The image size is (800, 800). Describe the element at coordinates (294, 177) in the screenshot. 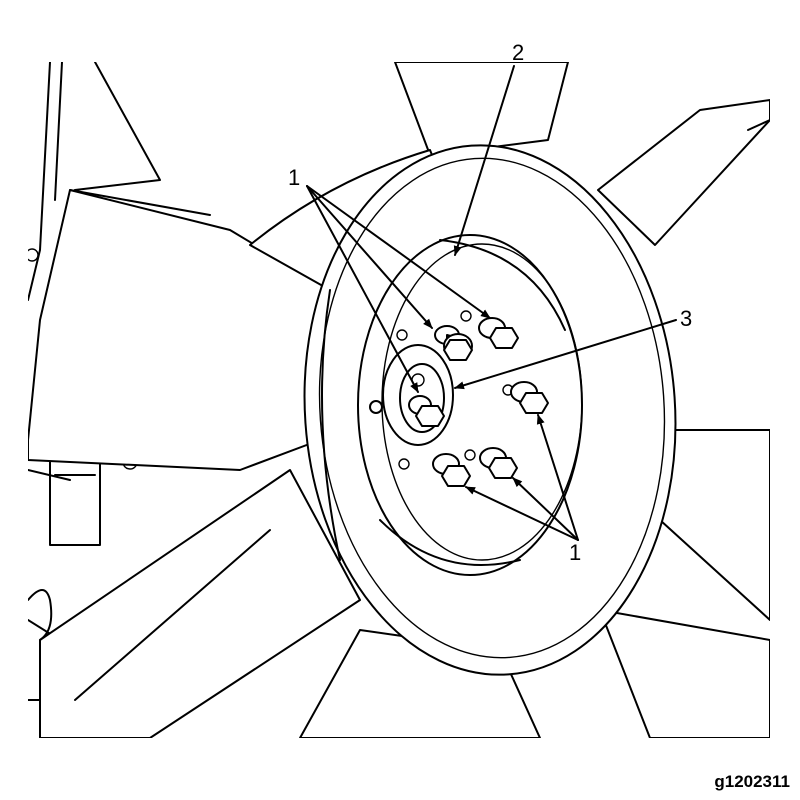

I see `callout-label-1-top: 1` at that location.